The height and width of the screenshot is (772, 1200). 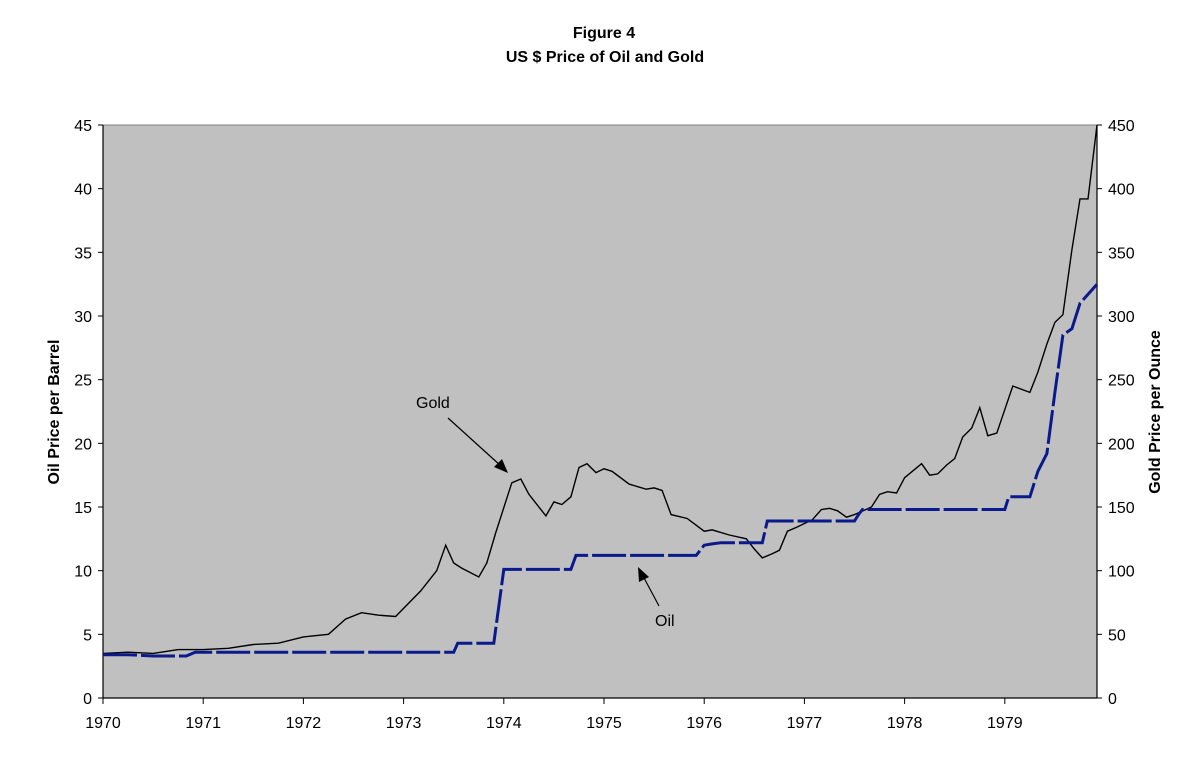 What do you see at coordinates (1121, 444) in the screenshot?
I see `right-tick-label: 200` at bounding box center [1121, 444].